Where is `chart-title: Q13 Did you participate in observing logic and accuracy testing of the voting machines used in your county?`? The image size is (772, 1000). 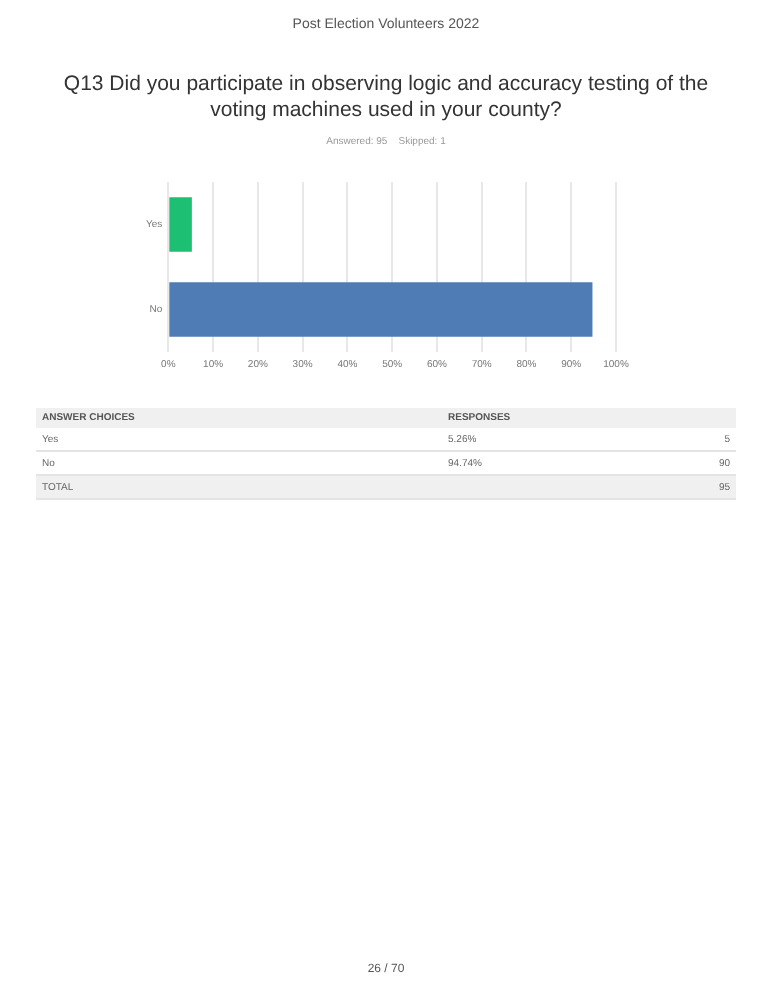
chart-title: Q13 Did you participate in observing logic and accuracy testing of the voting machines used in your county? is located at coordinates (386, 97).